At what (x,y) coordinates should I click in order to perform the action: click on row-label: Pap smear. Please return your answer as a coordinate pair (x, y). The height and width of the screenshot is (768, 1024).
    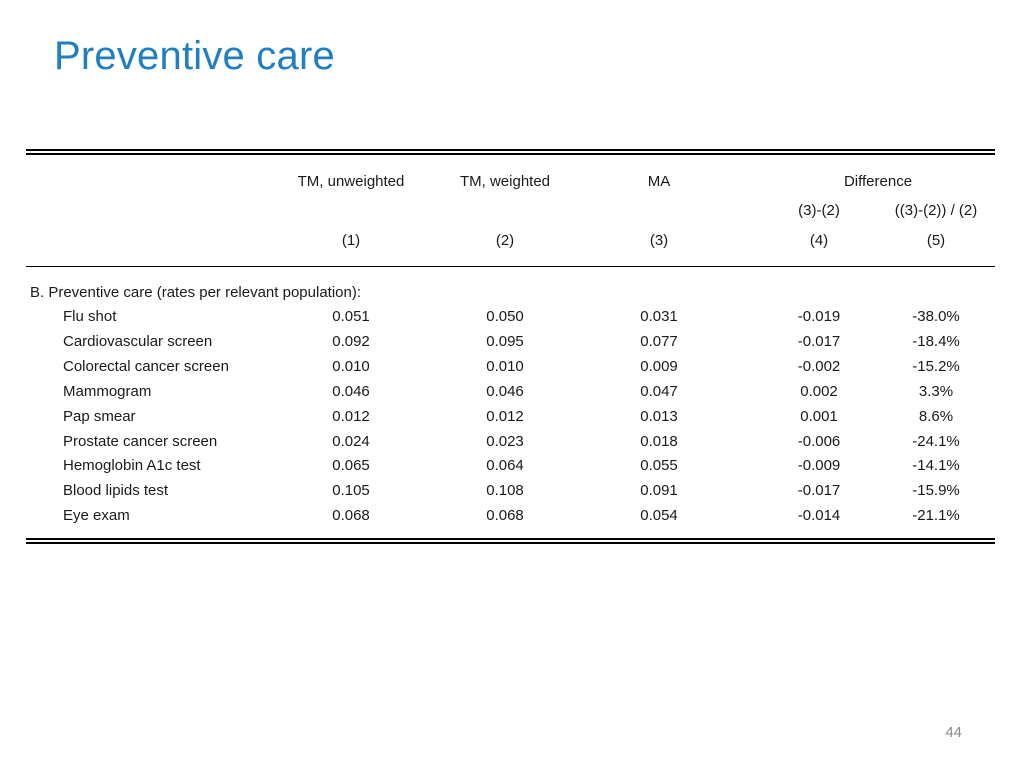
    Looking at the image, I should click on (99, 416).